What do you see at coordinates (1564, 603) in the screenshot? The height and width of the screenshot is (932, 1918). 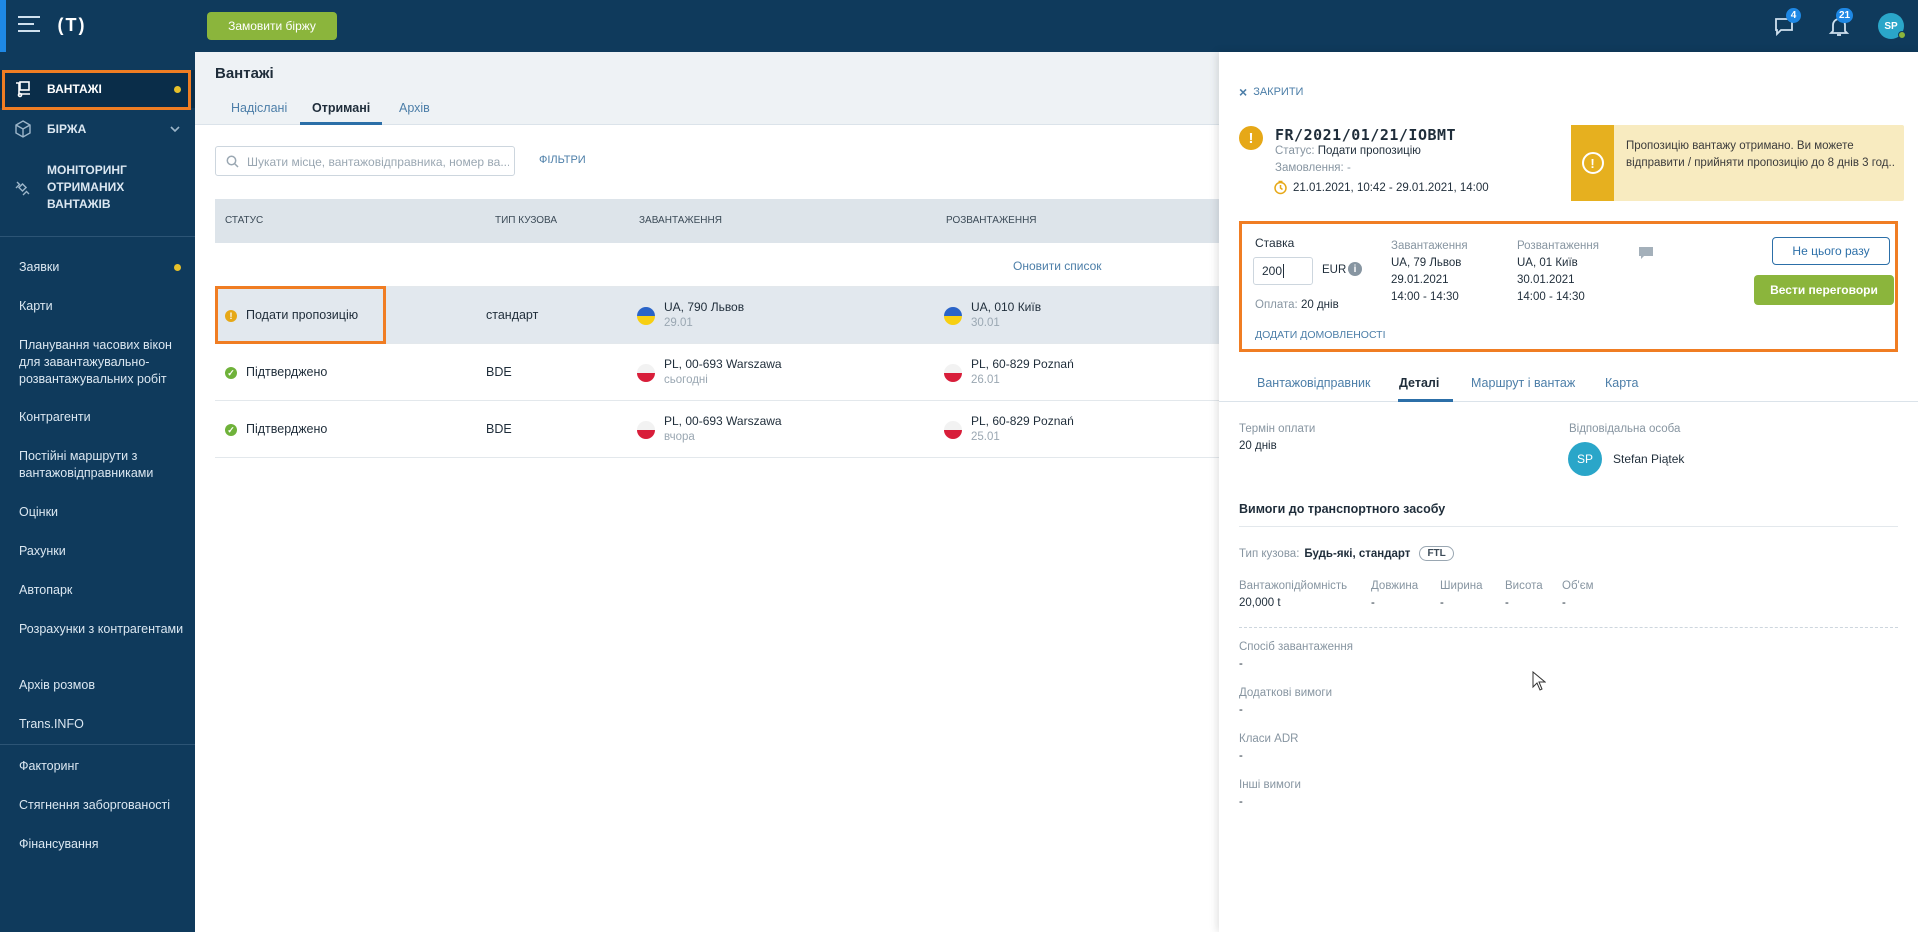 I see `volume-value: -` at bounding box center [1564, 603].